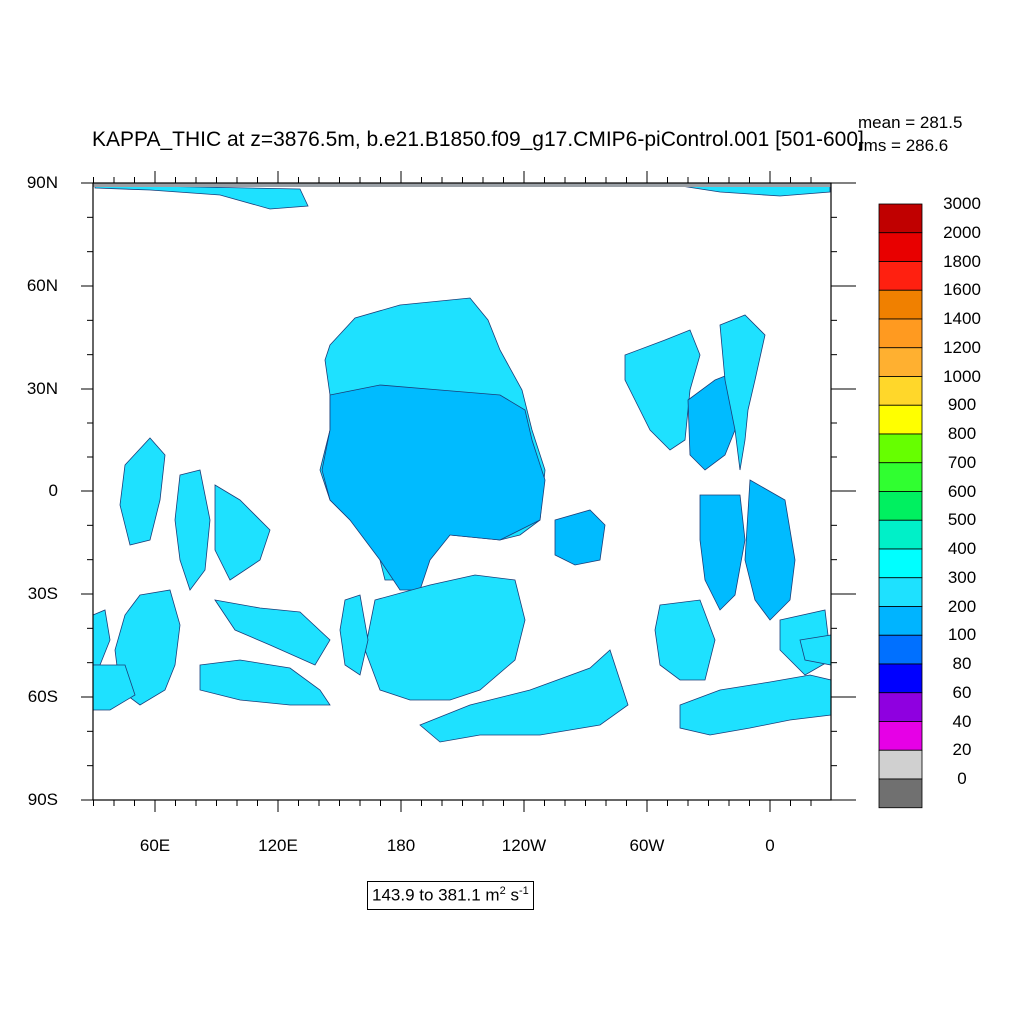 The width and height of the screenshot is (1024, 1024). I want to click on ocean-australian-south, so click(265, 682).